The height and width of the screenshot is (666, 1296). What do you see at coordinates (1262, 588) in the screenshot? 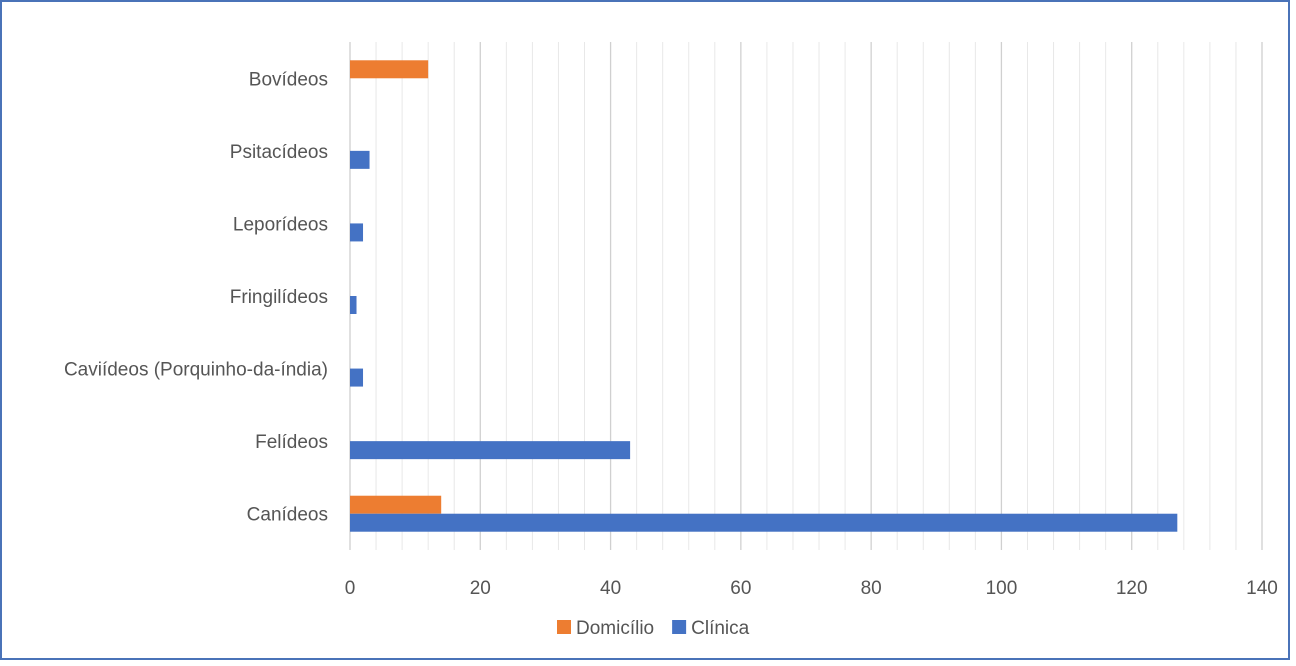
I see `x-tick-label: 140` at bounding box center [1262, 588].